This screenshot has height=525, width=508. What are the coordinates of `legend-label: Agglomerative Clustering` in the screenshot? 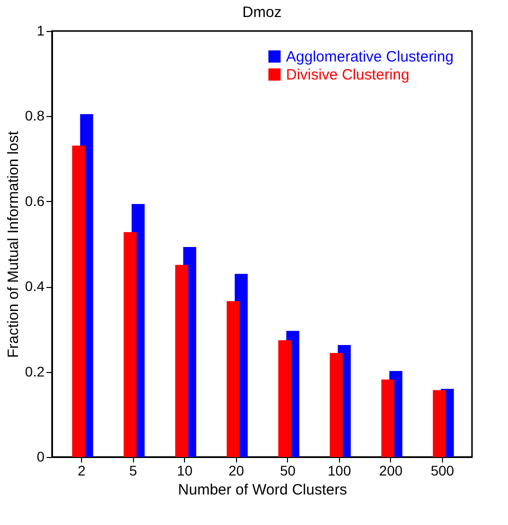 It's located at (370, 57).